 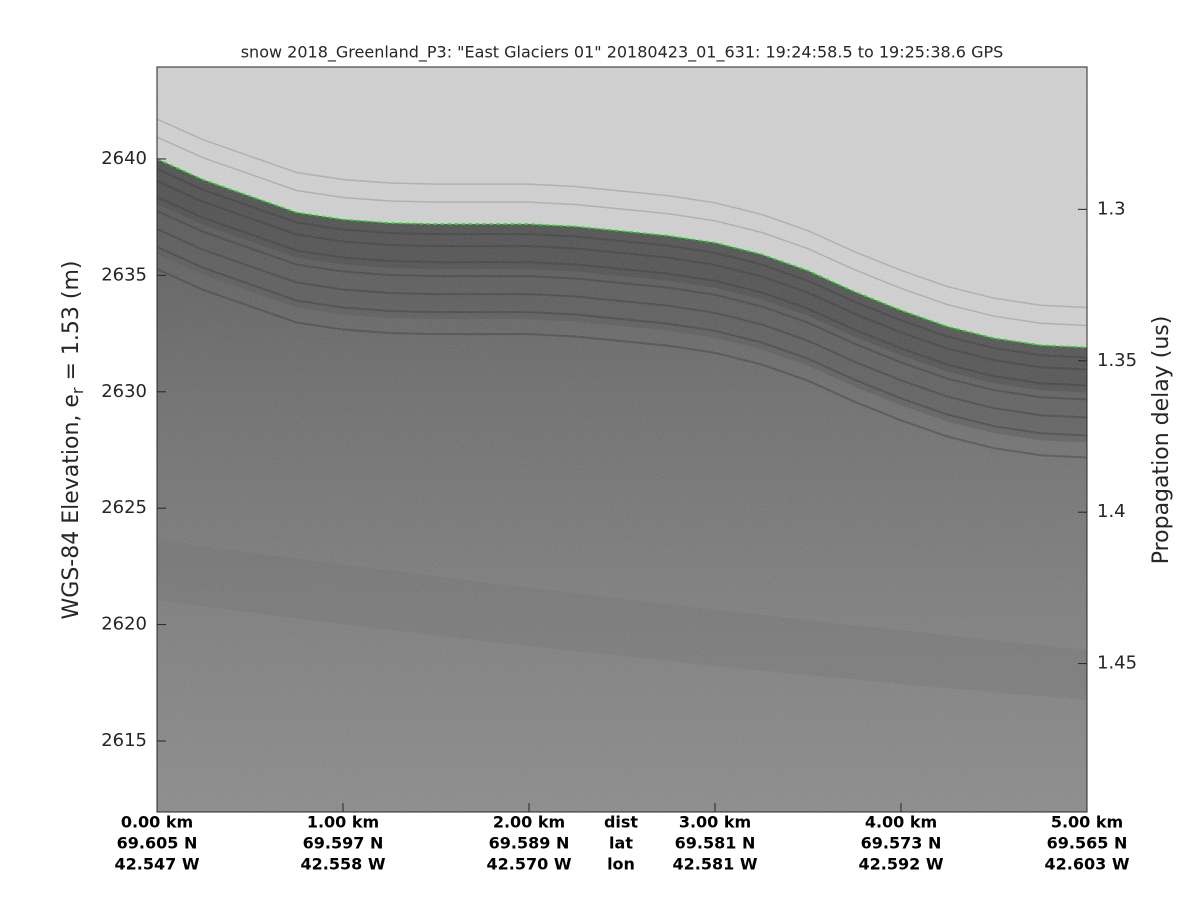 I want to click on x-tick-label: 3.00 km, so click(x=715, y=822).